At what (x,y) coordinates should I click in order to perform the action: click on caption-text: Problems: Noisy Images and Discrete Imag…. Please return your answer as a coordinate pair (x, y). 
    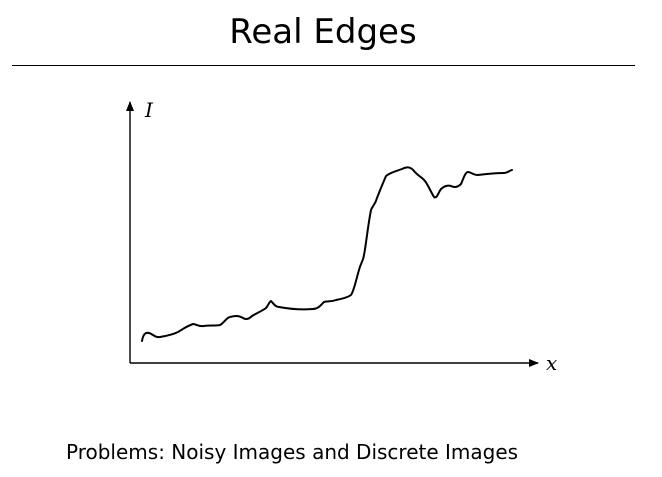
    Looking at the image, I should click on (292, 452).